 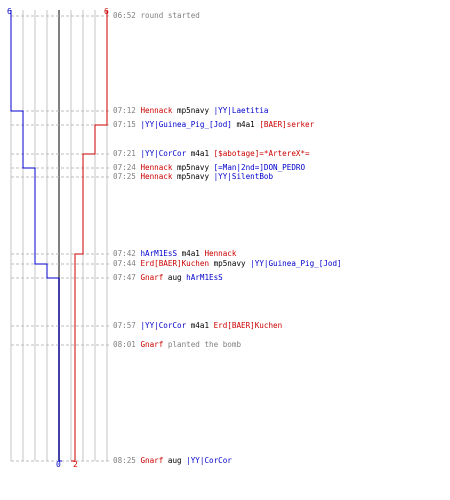 What do you see at coordinates (124, 124) in the screenshot?
I see `event-time: 07:15` at bounding box center [124, 124].